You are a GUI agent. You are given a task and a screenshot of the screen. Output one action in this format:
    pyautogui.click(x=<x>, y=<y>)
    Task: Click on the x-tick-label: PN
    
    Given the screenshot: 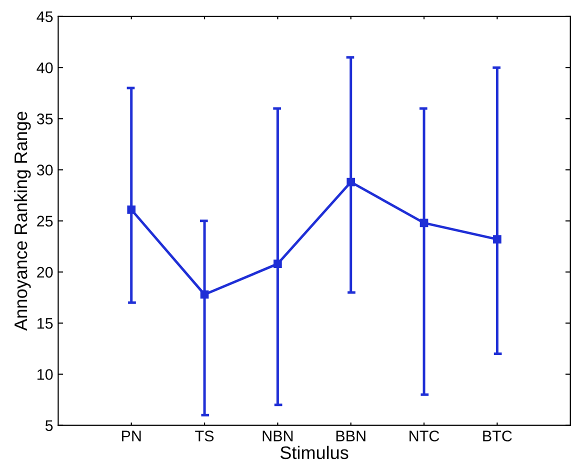 What is the action you would take?
    pyautogui.click(x=131, y=436)
    